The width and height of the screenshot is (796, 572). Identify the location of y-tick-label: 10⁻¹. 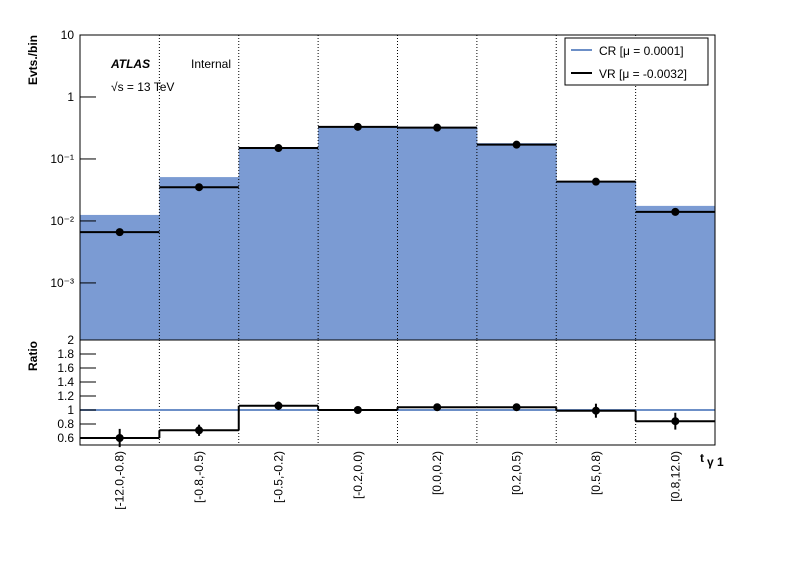
(62, 159).